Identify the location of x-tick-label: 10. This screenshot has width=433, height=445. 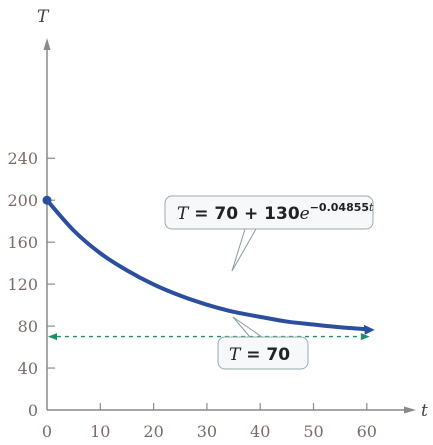
(100, 431).